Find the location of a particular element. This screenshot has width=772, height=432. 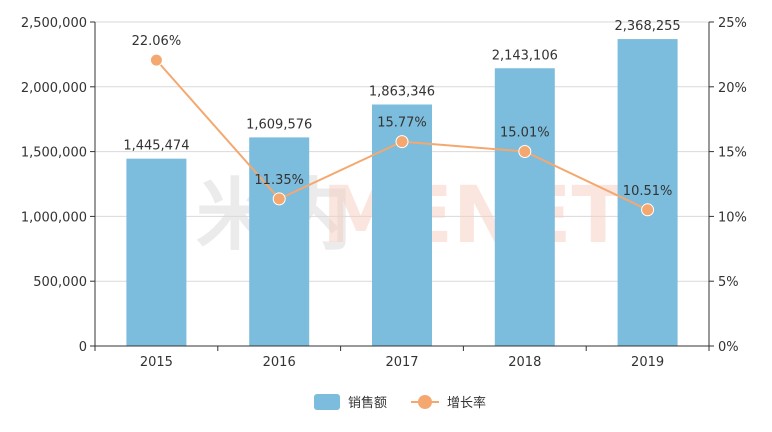

watermark-en: MENET is located at coordinates (473, 216).